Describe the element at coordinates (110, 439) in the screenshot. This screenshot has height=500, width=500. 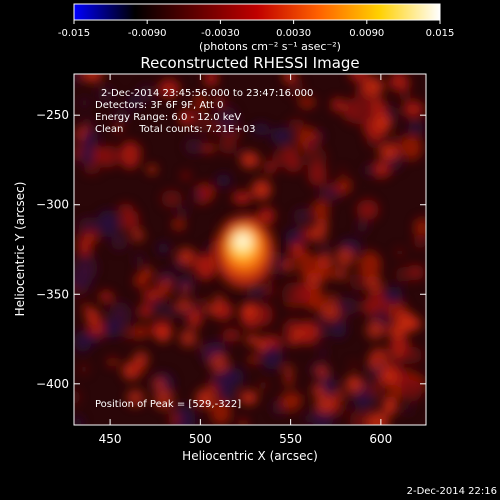
I see `x-tick-label: 450` at that location.